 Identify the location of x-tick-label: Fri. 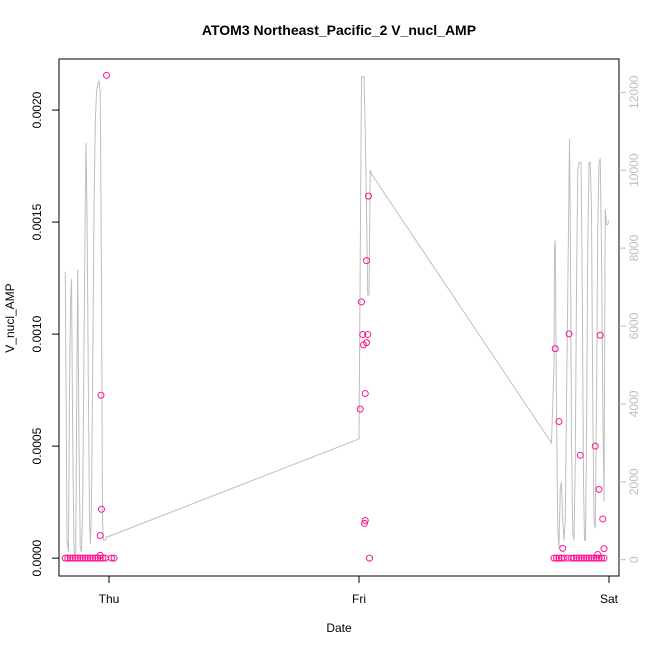
(359, 599).